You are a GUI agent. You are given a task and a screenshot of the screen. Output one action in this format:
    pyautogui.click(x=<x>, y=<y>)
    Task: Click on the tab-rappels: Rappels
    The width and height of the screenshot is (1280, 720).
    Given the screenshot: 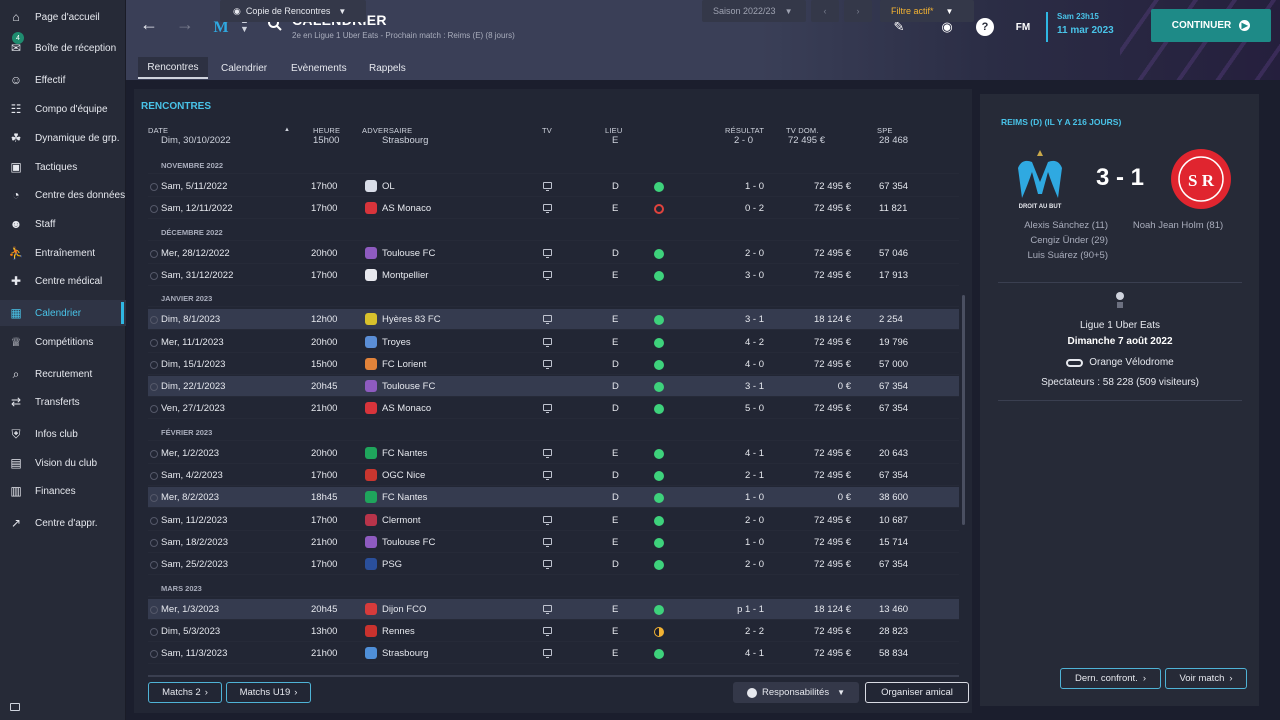 What is the action you would take?
    pyautogui.click(x=387, y=68)
    